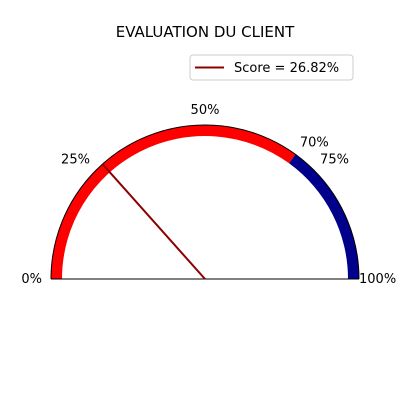  I want to click on chart-title: EVALUATION DU CLIENT, so click(205, 32).